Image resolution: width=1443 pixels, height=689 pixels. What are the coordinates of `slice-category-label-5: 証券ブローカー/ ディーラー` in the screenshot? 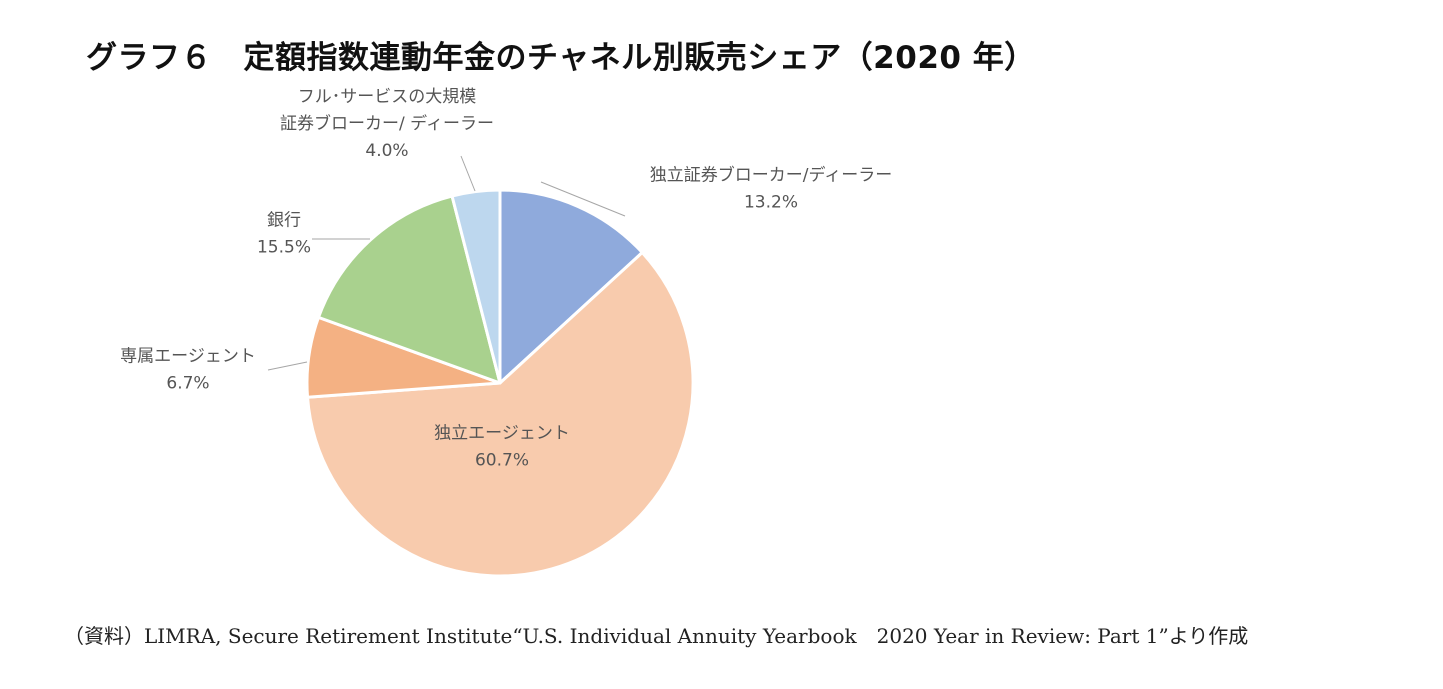 It's located at (387, 123).